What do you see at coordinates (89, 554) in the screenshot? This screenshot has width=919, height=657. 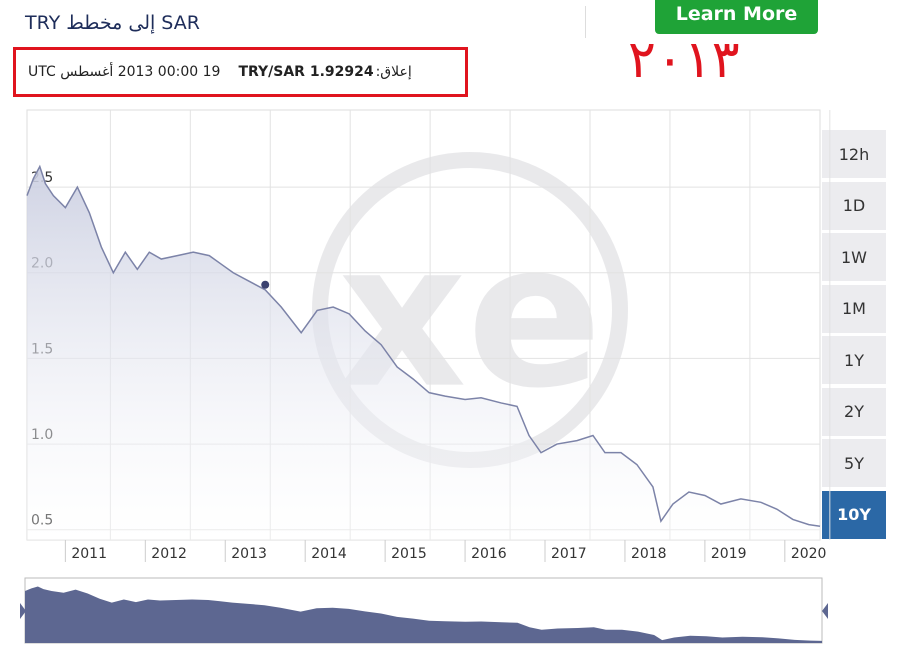 I see `x-tick-label: 2011` at bounding box center [89, 554].